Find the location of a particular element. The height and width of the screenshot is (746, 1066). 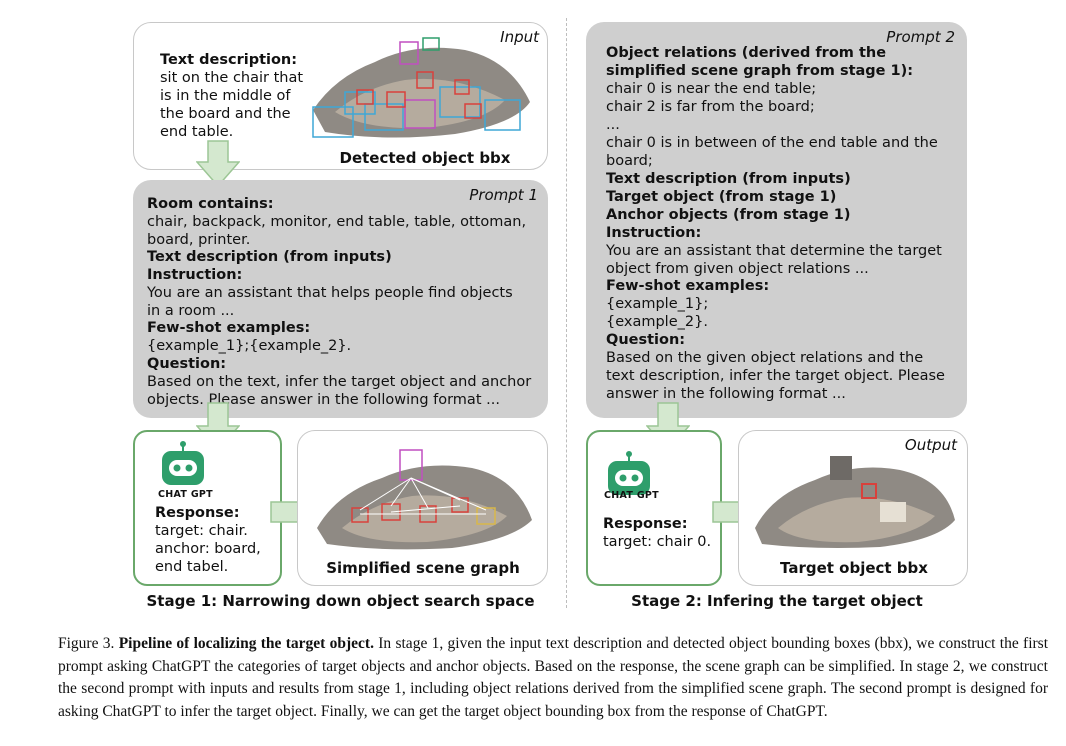

scene-detected-bbx-image is located at coordinates (421, 87).